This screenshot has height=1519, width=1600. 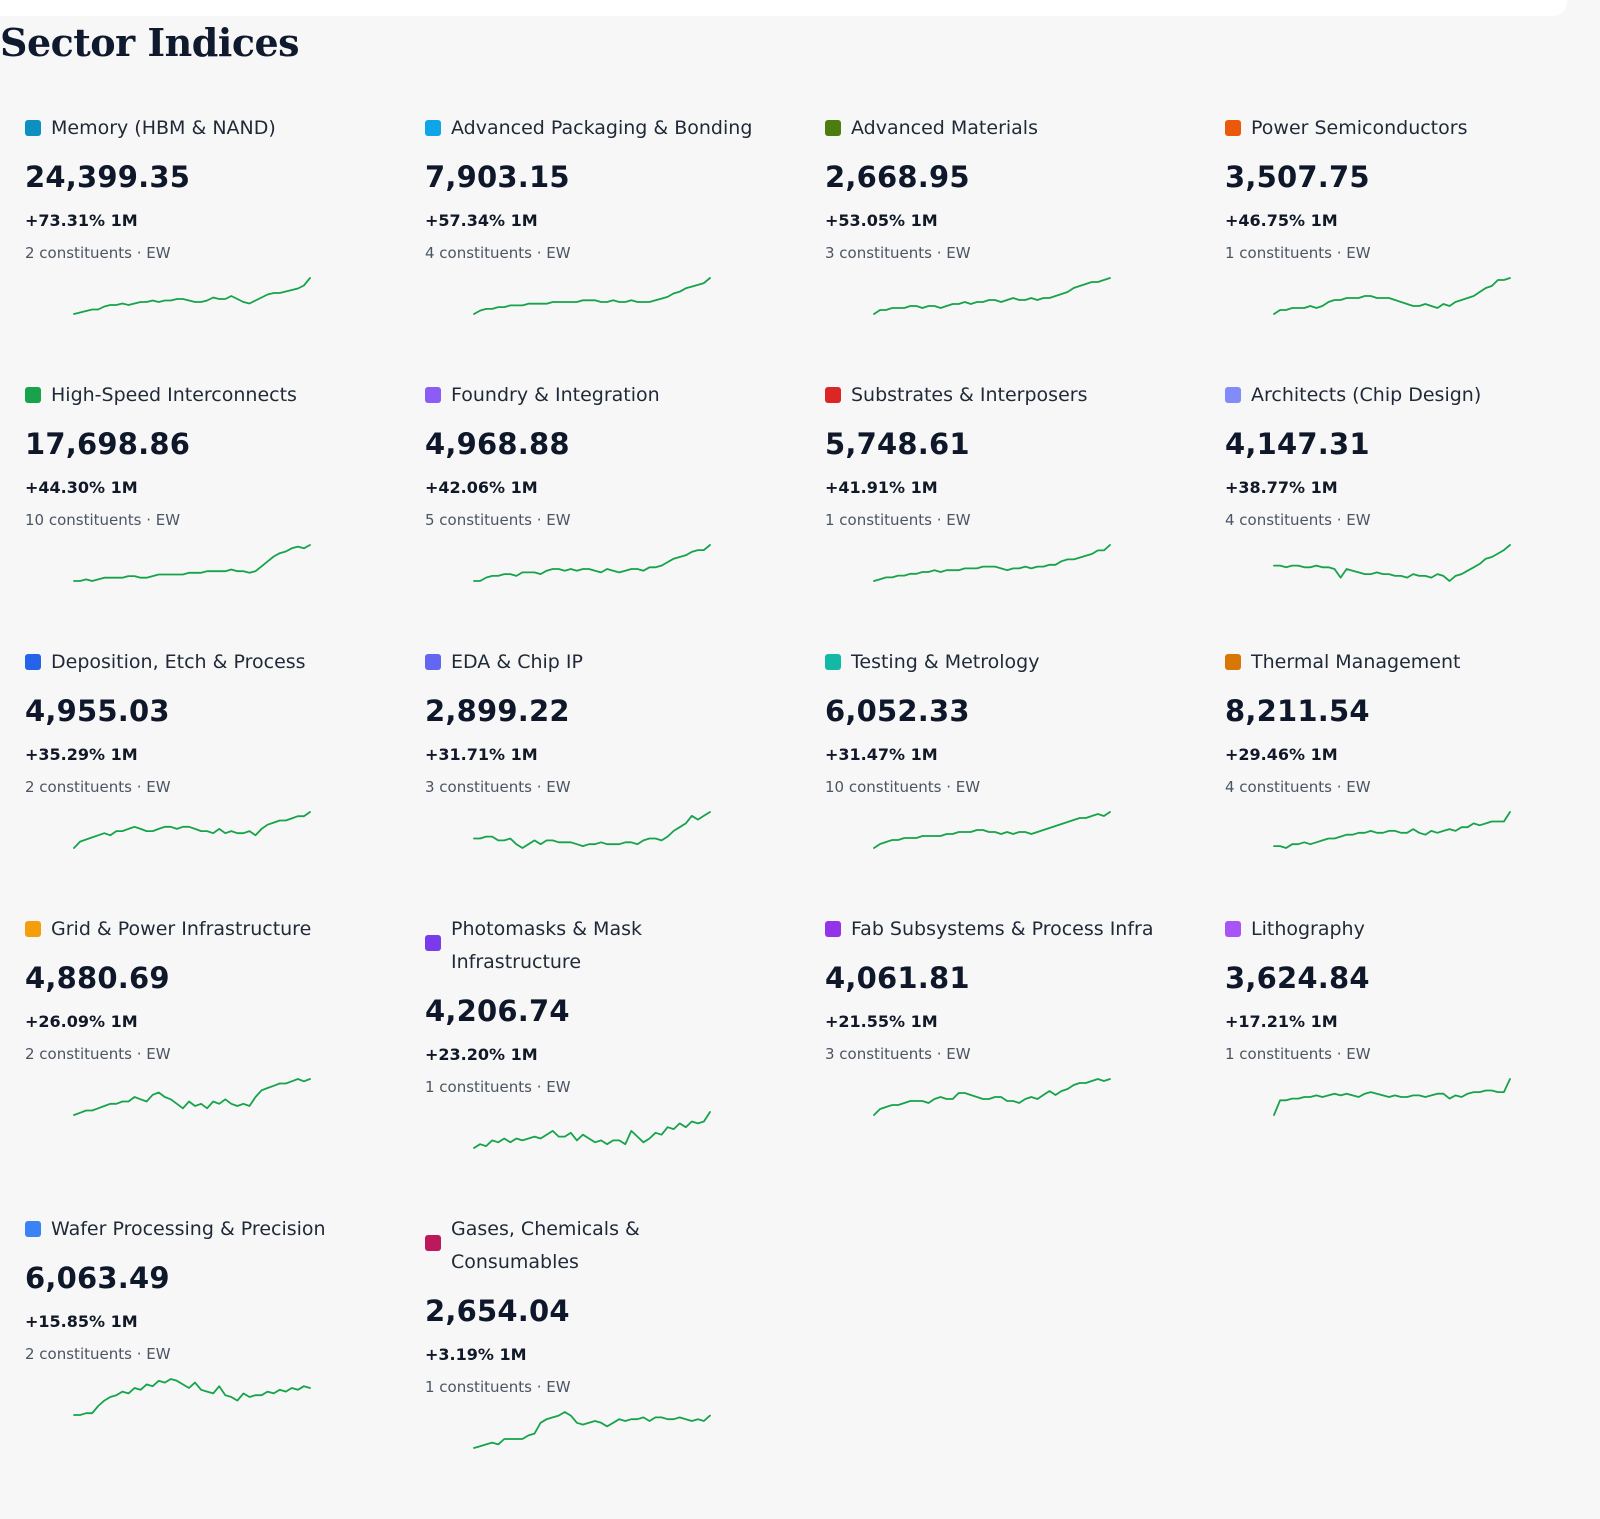 What do you see at coordinates (108, 177) in the screenshot?
I see `sector-index-value: 24,399.35` at bounding box center [108, 177].